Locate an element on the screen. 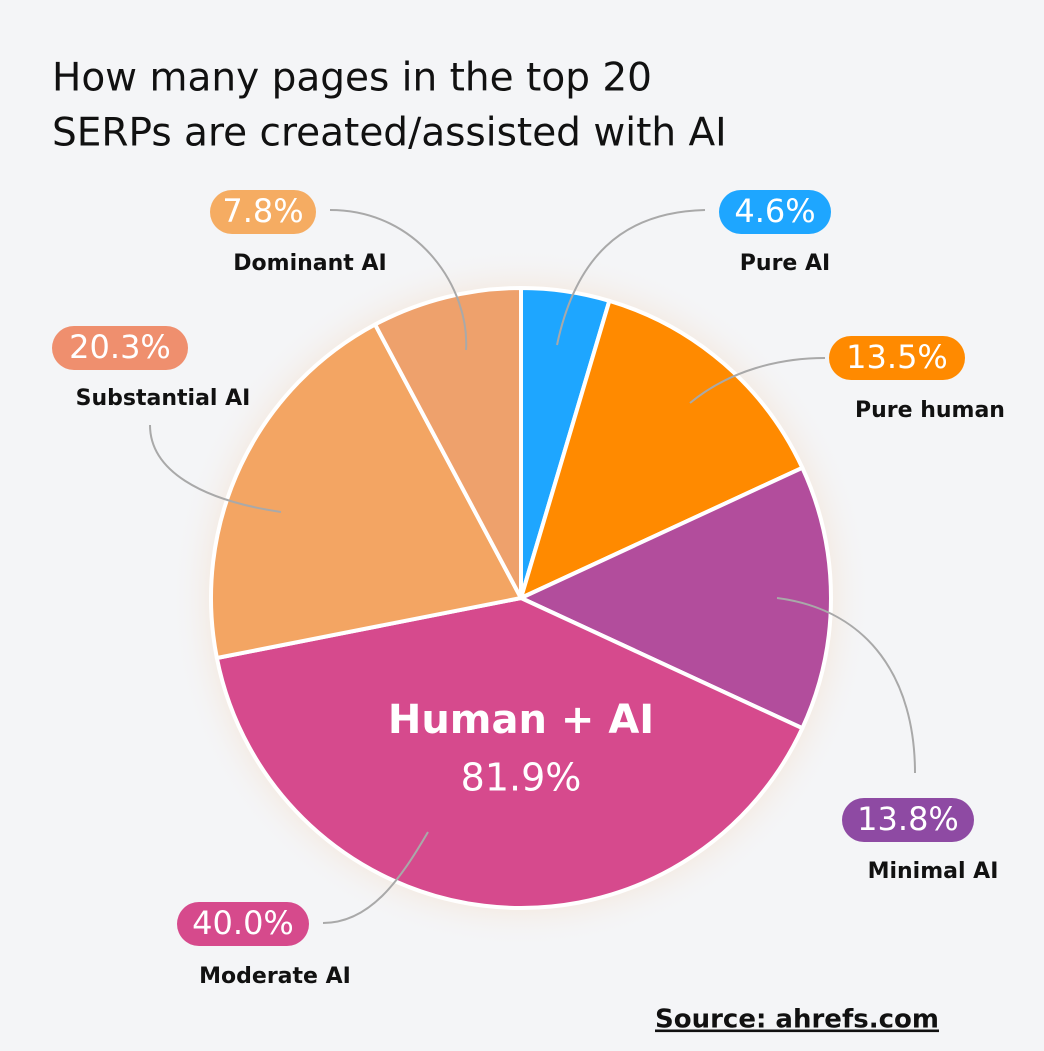 Image resolution: width=1044 pixels, height=1051 pixels. value-label: 4.6% is located at coordinates (774, 211).